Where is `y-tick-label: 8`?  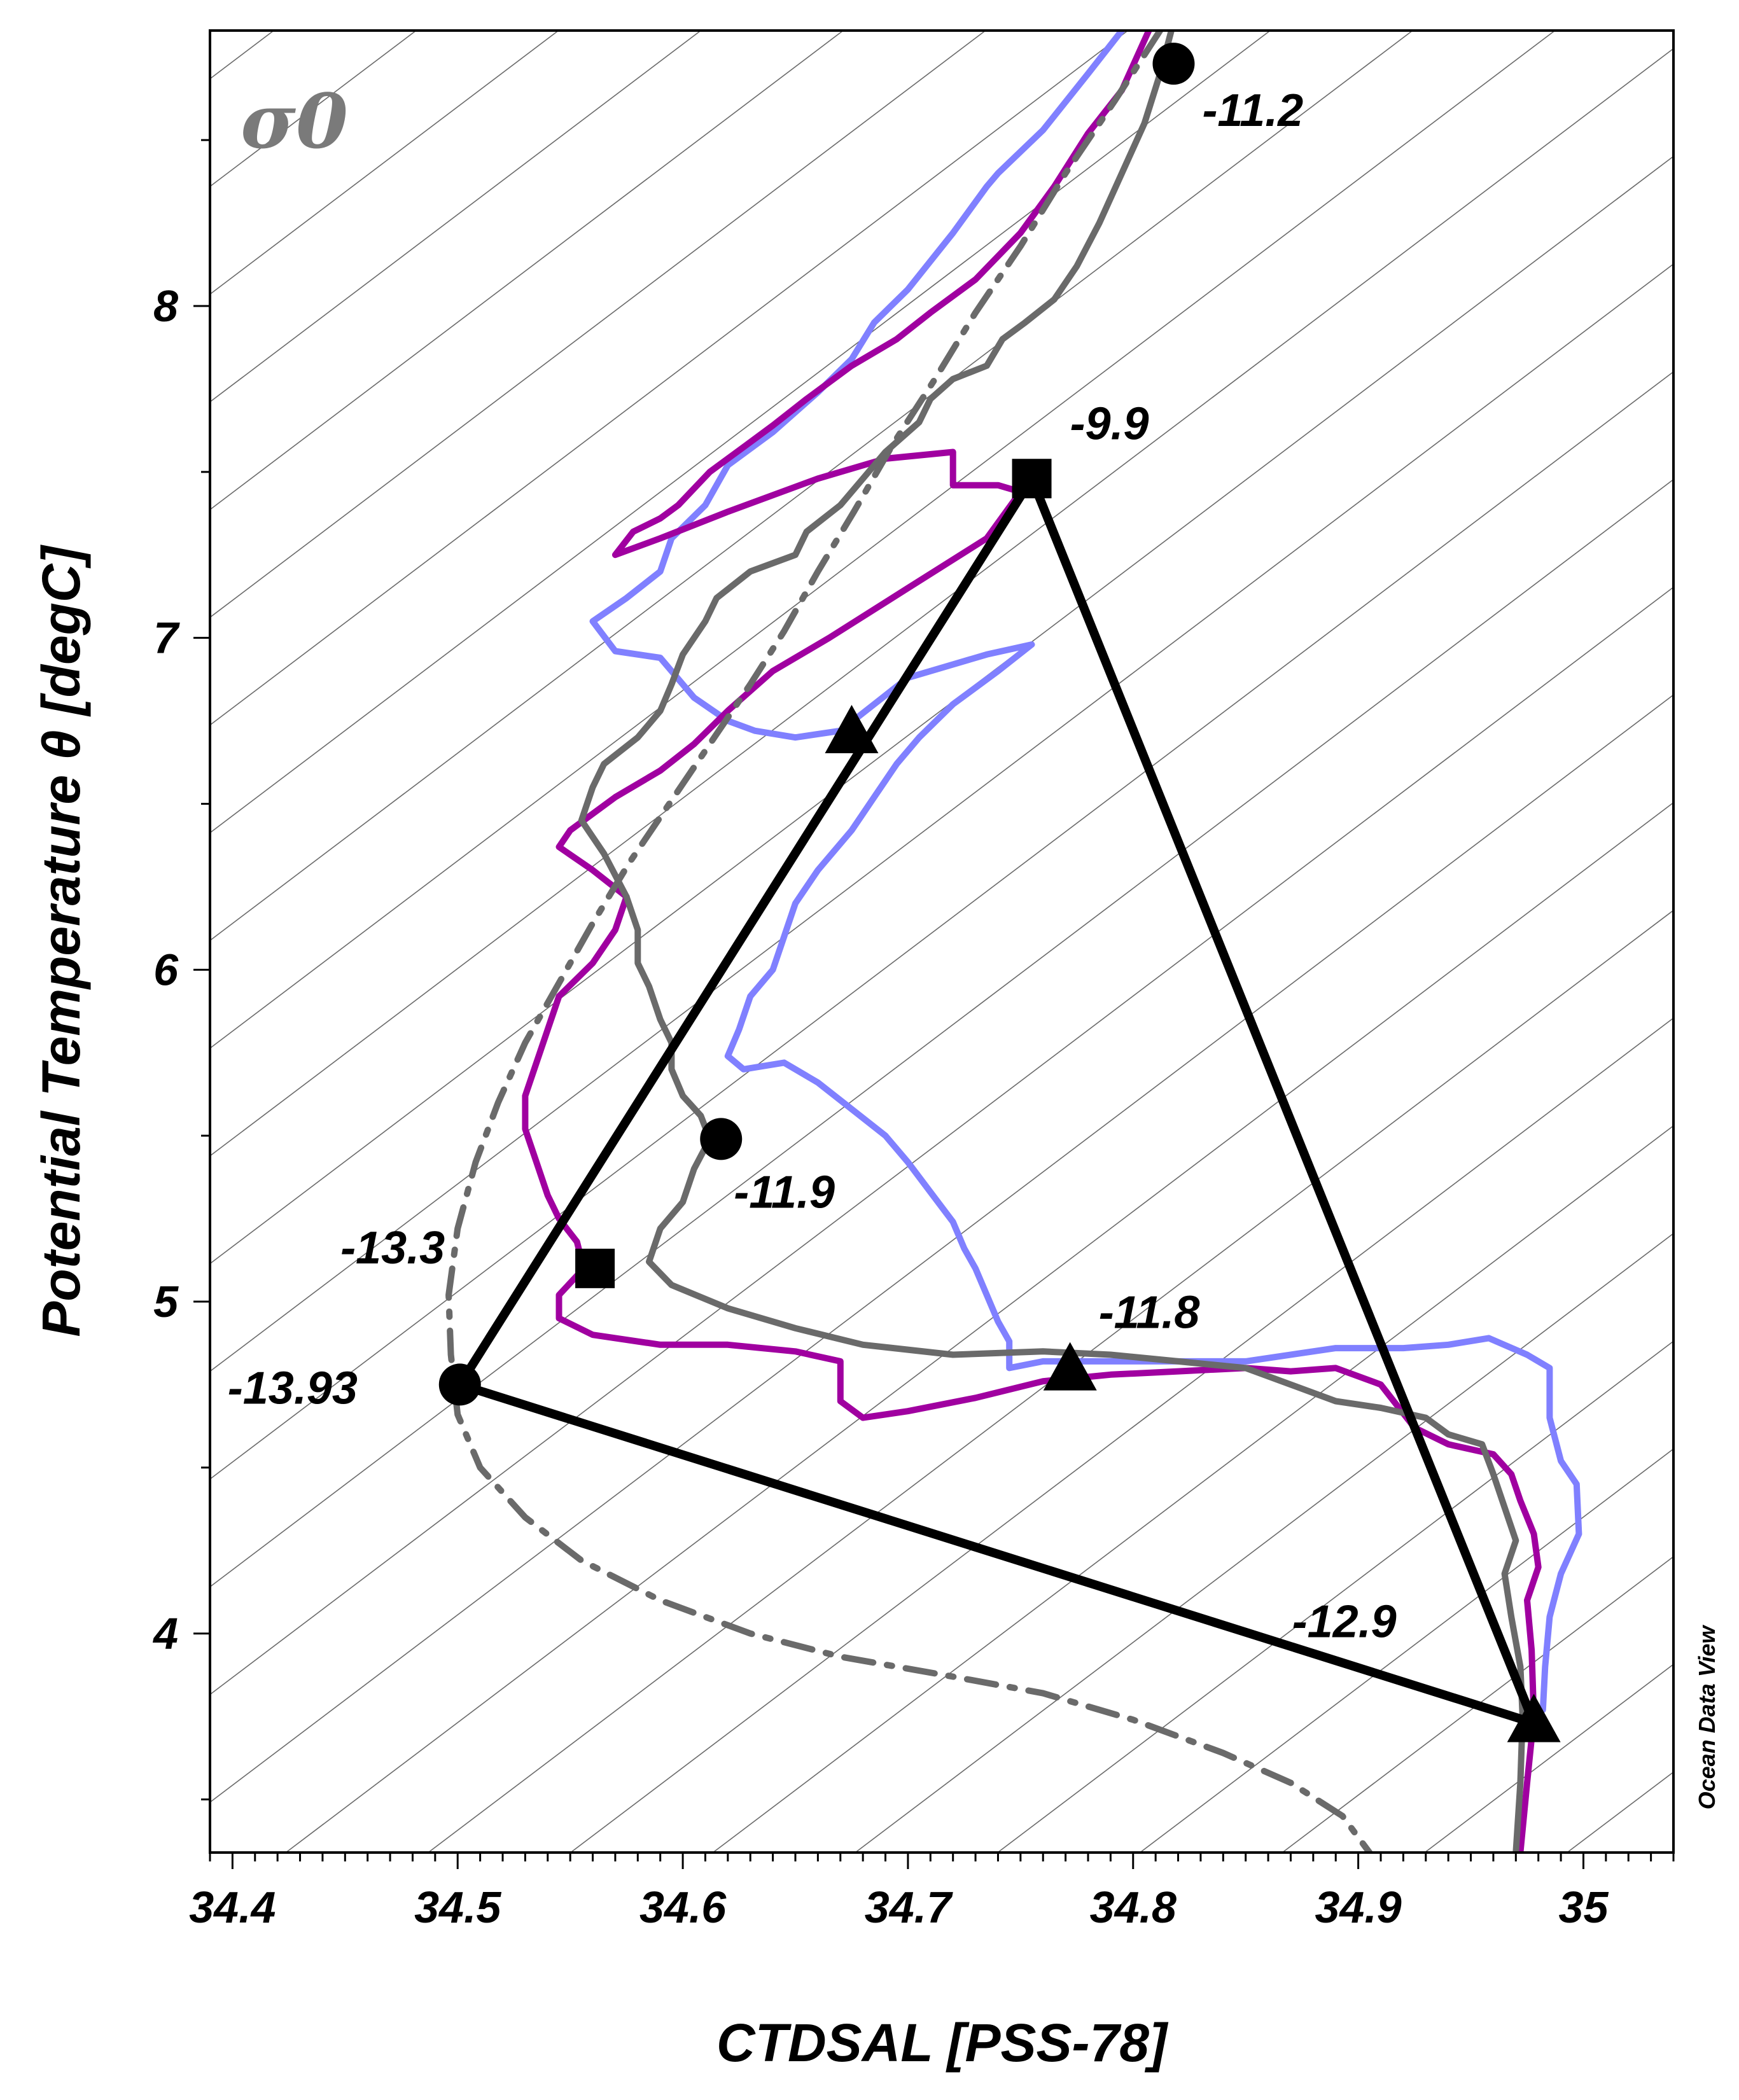 y-tick-label: 8 is located at coordinates (165, 306).